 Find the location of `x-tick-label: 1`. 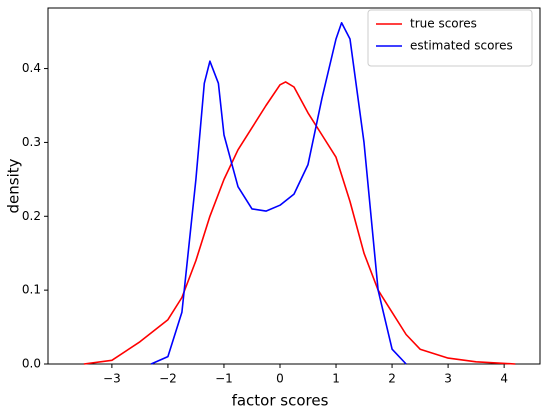

x-tick-label: 1 is located at coordinates (336, 379).